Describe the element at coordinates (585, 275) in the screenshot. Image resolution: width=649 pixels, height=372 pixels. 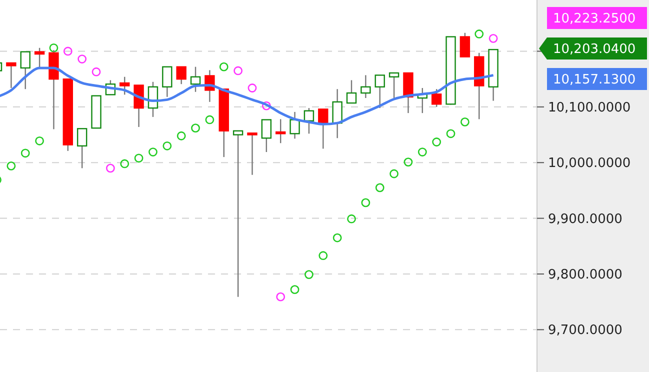
I see `y-tick-label: 9,800.0000` at that location.